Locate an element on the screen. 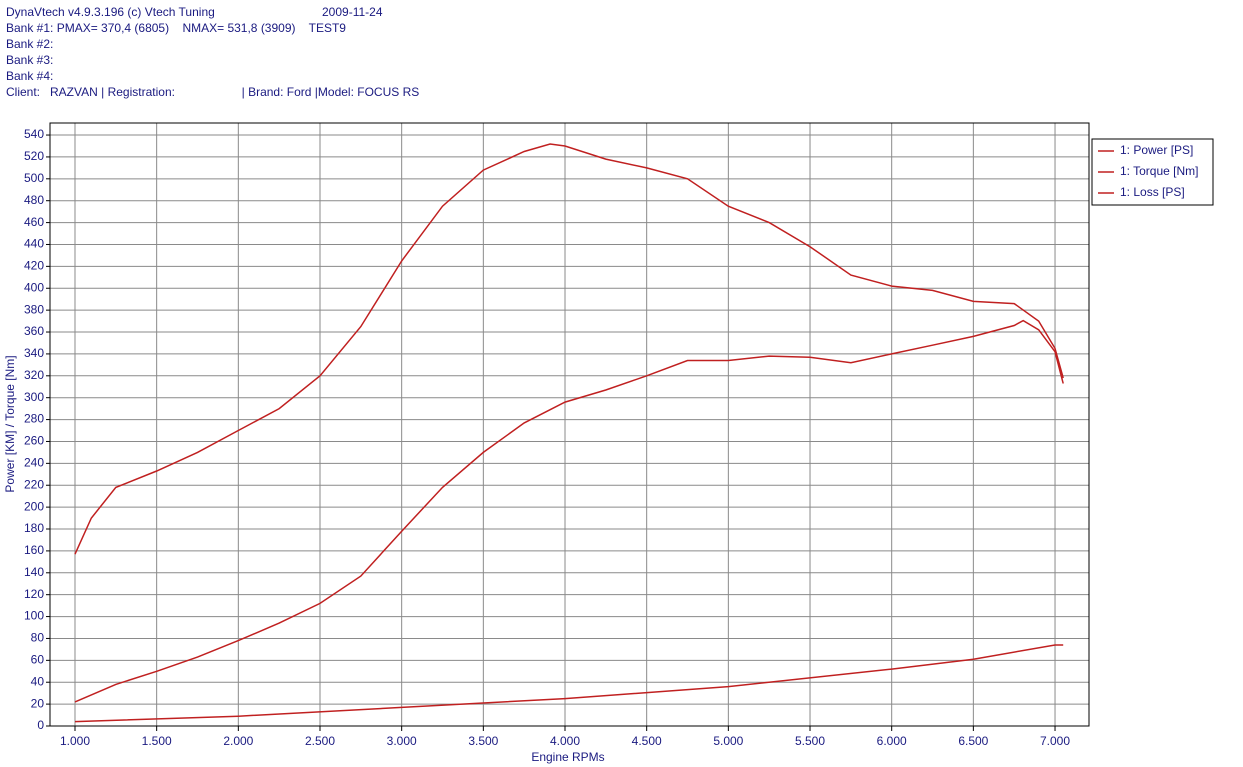 This screenshot has width=1243, height=767. x-tick-label: 2.000 is located at coordinates (238, 741).